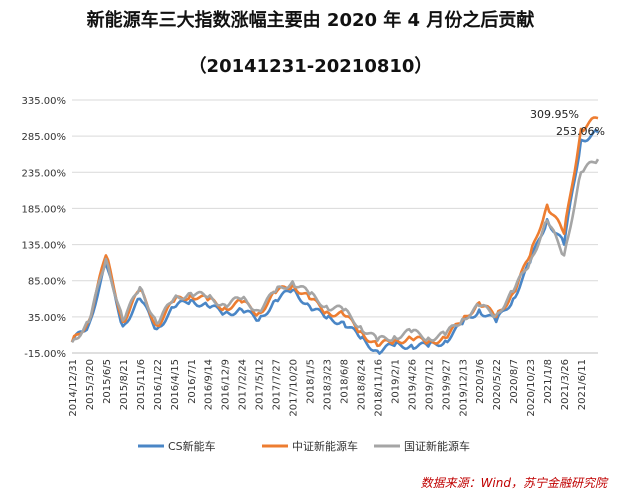 Image resolution: width=621 pixels, height=494 pixels. Describe the element at coordinates (565, 384) in the screenshot. I see `x-tick-label: 2021/3/26` at that location.